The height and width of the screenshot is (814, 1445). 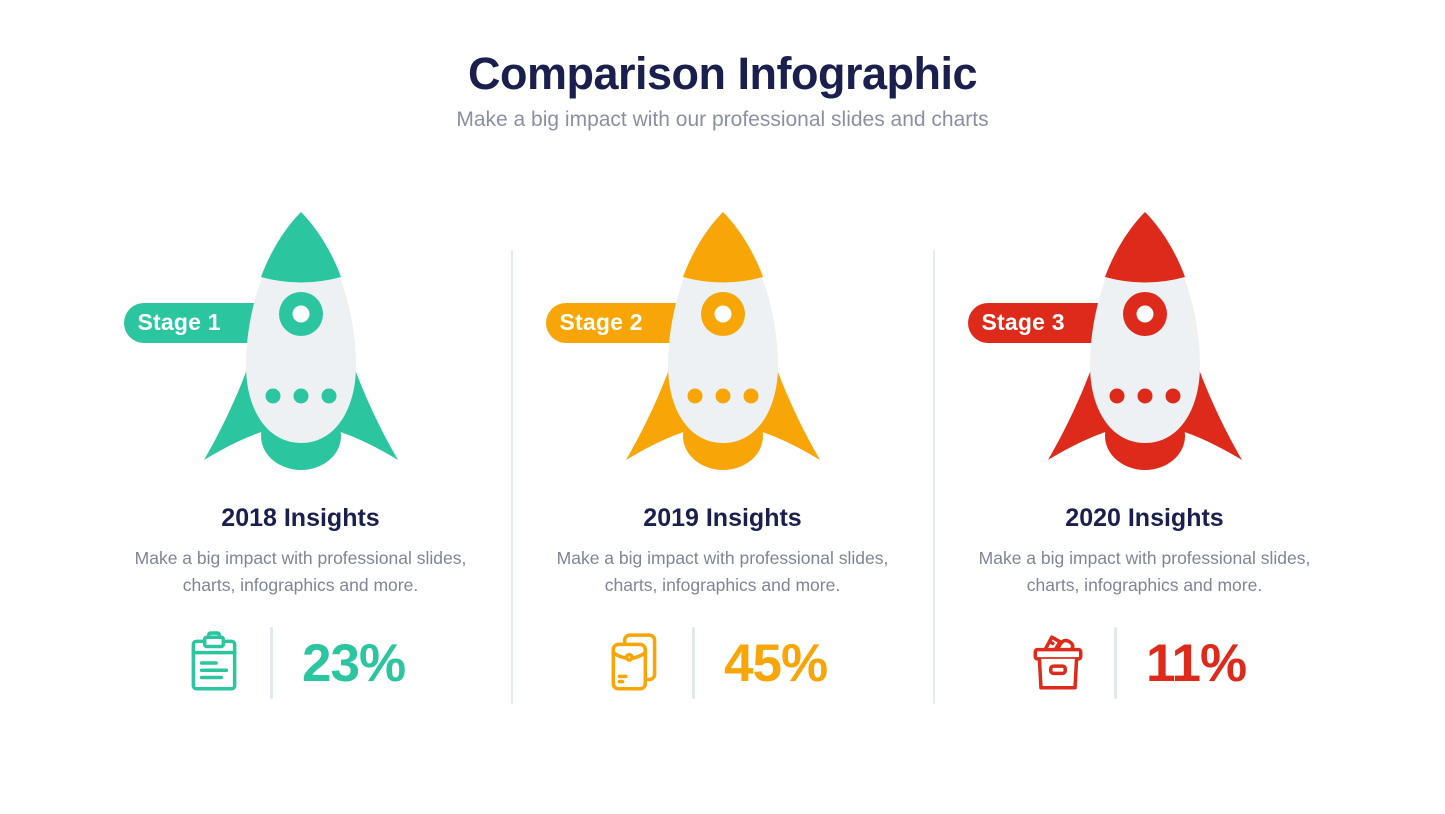 What do you see at coordinates (301, 663) in the screenshot?
I see `stat-row: 23%` at bounding box center [301, 663].